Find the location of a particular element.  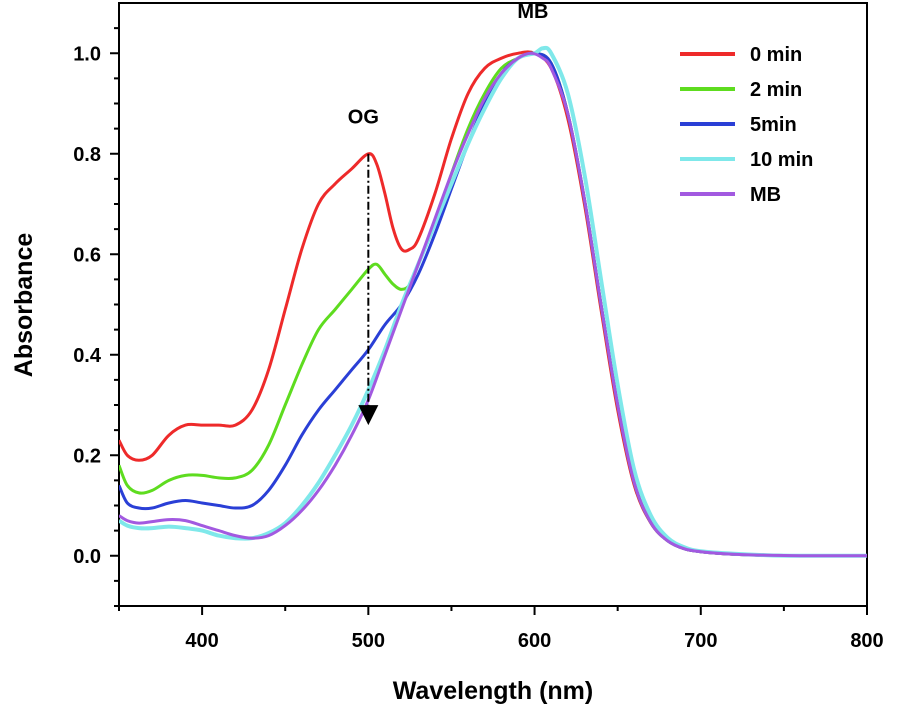

x-axis-title: Wavelength (nm) is located at coordinates (493, 691).